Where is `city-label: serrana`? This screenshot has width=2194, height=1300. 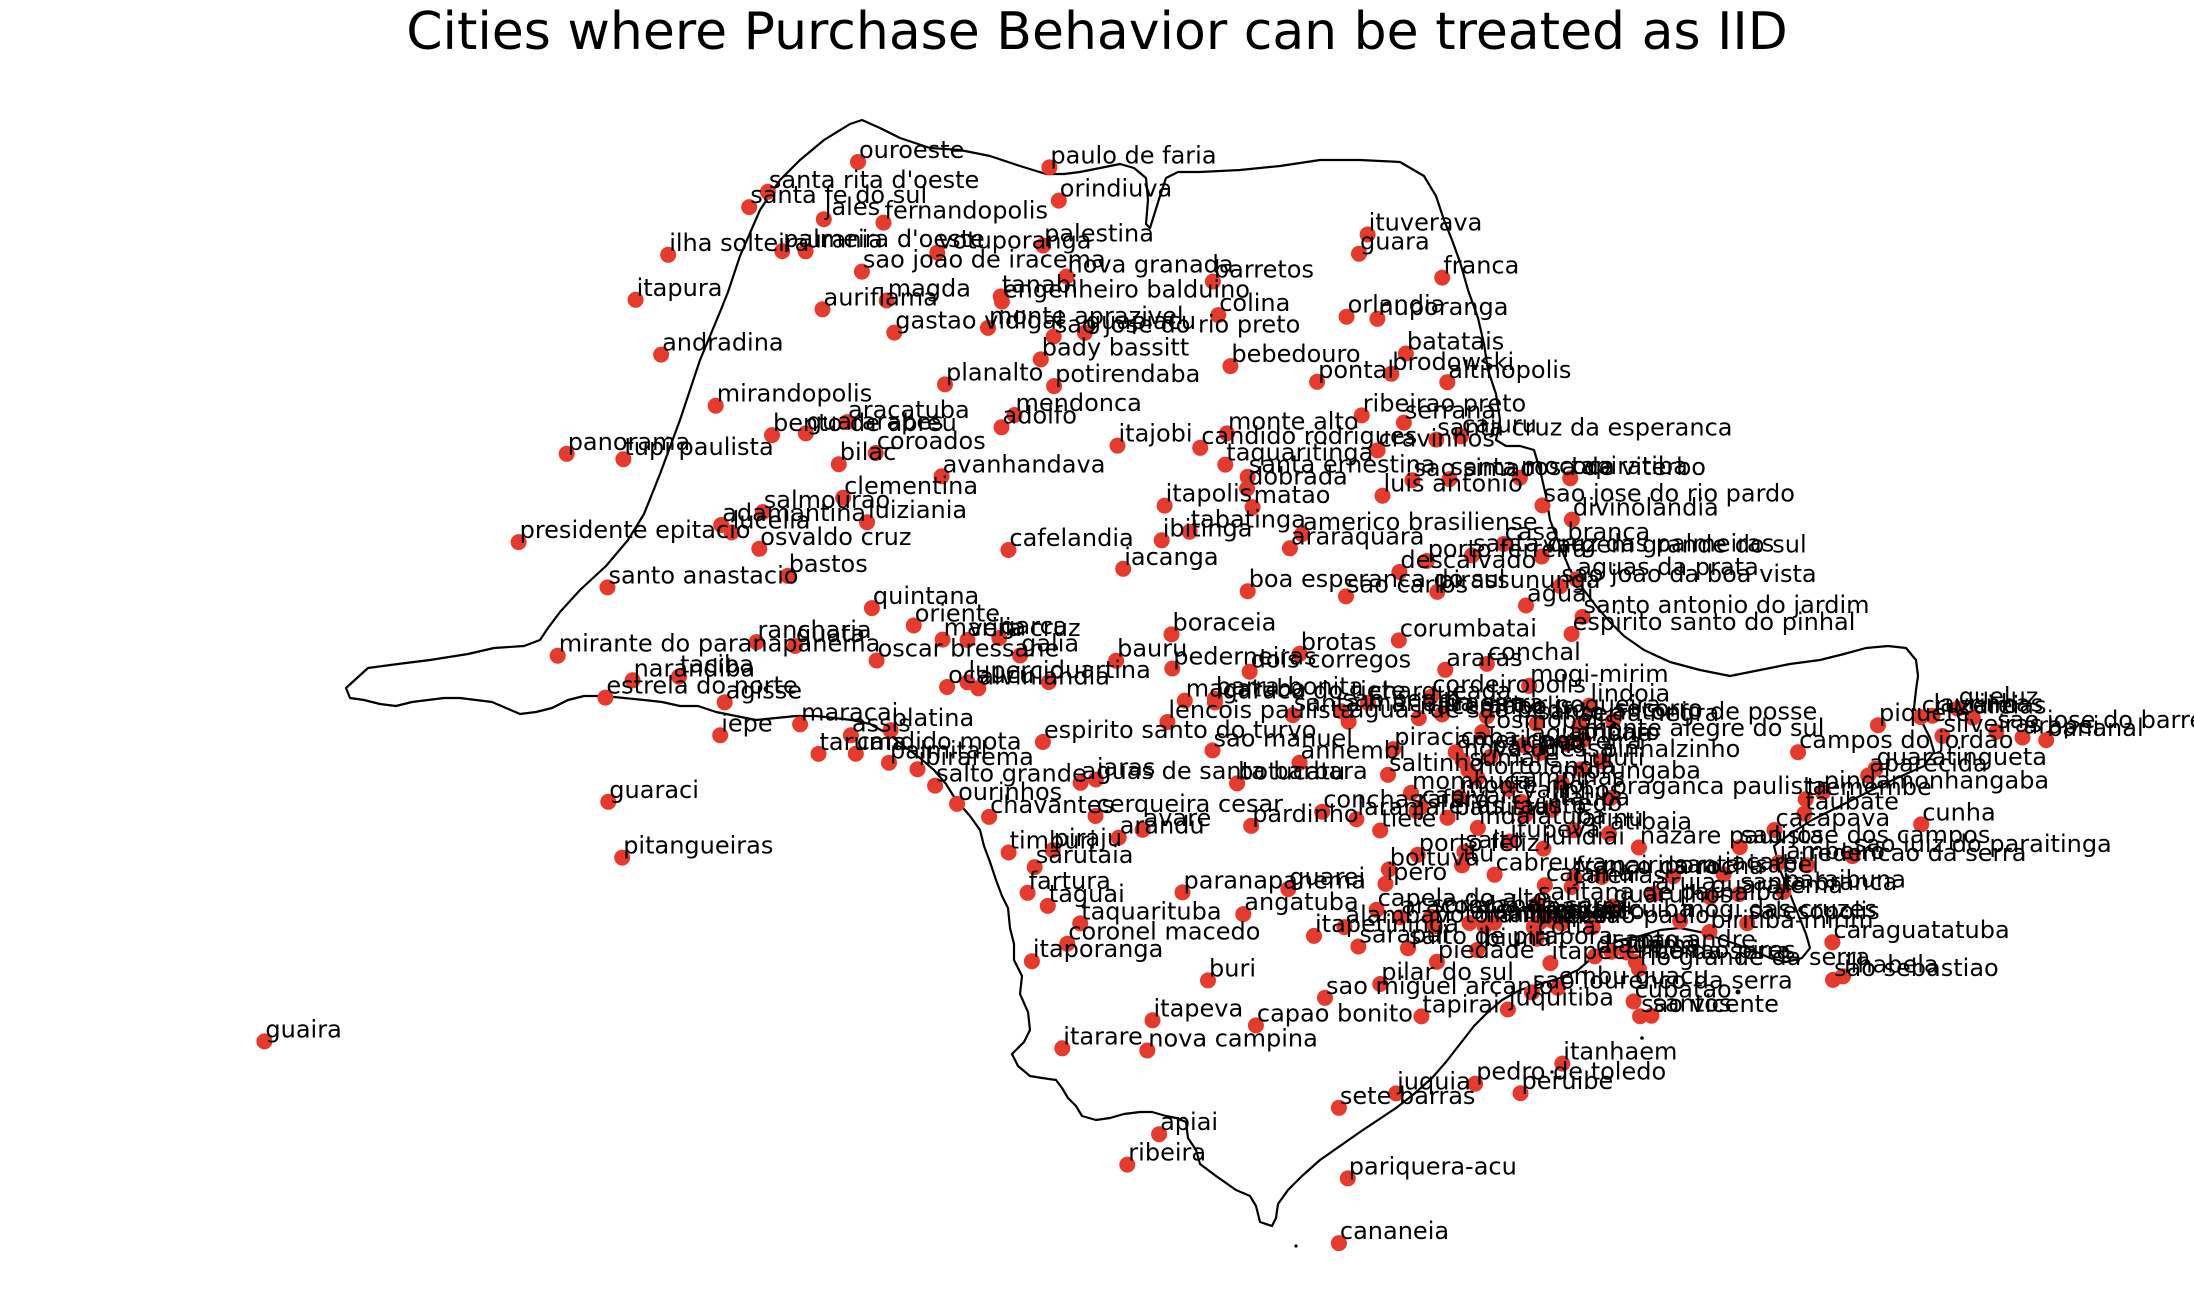
city-label: serrana is located at coordinates (1450, 411).